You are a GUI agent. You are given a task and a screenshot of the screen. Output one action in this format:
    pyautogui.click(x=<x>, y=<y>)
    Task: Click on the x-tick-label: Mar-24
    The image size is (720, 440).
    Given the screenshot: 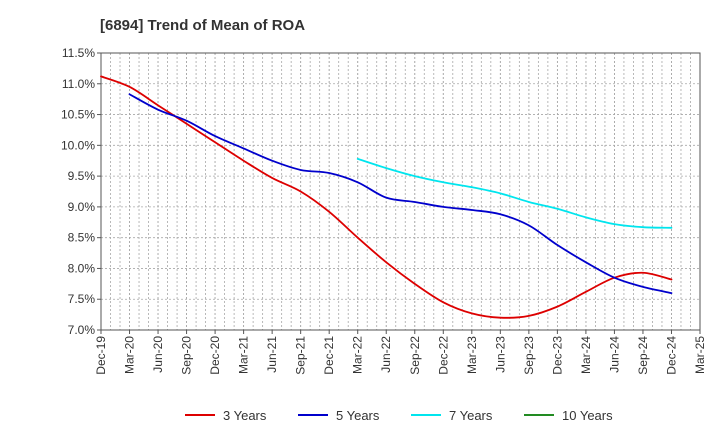 What is the action you would take?
    pyautogui.click(x=586, y=355)
    